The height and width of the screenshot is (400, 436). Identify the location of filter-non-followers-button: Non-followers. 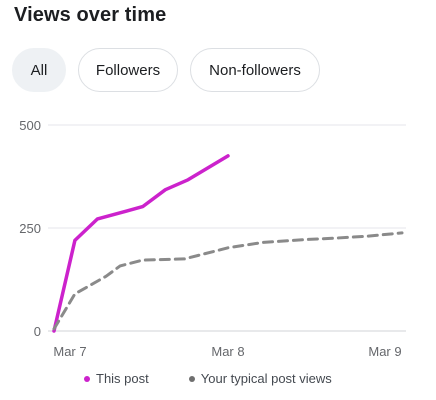
(255, 70).